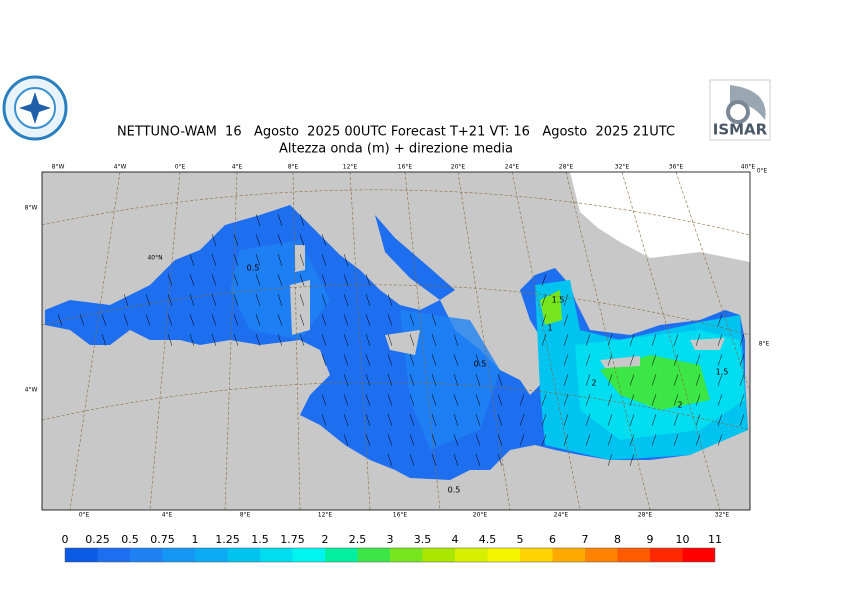 This screenshot has width=842, height=600. I want to click on legend-label: 1.75, so click(292, 539).